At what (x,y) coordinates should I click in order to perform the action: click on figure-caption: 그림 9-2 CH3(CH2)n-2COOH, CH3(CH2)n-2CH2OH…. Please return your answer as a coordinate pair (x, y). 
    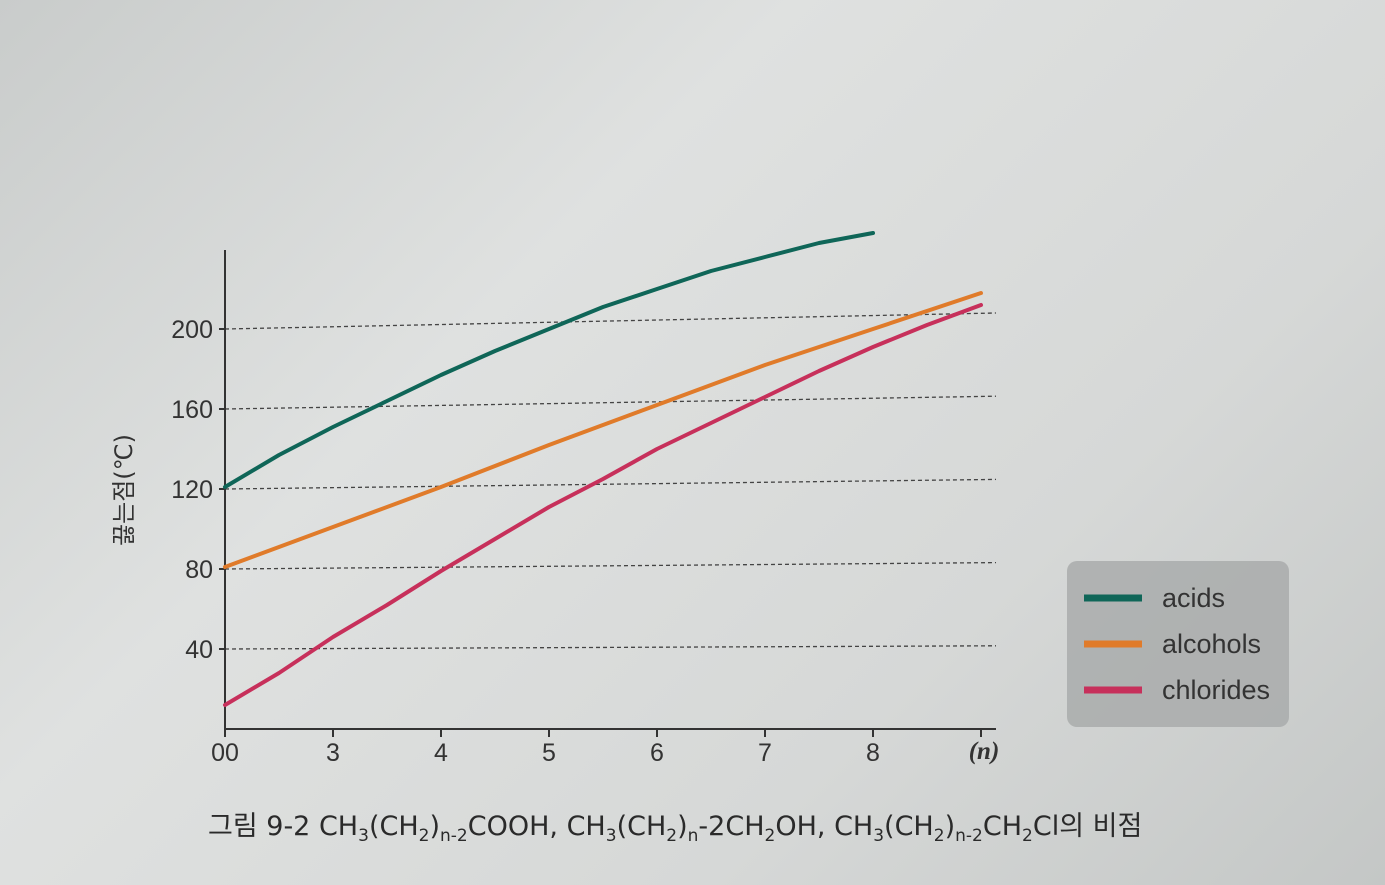
    Looking at the image, I should click on (675, 828).